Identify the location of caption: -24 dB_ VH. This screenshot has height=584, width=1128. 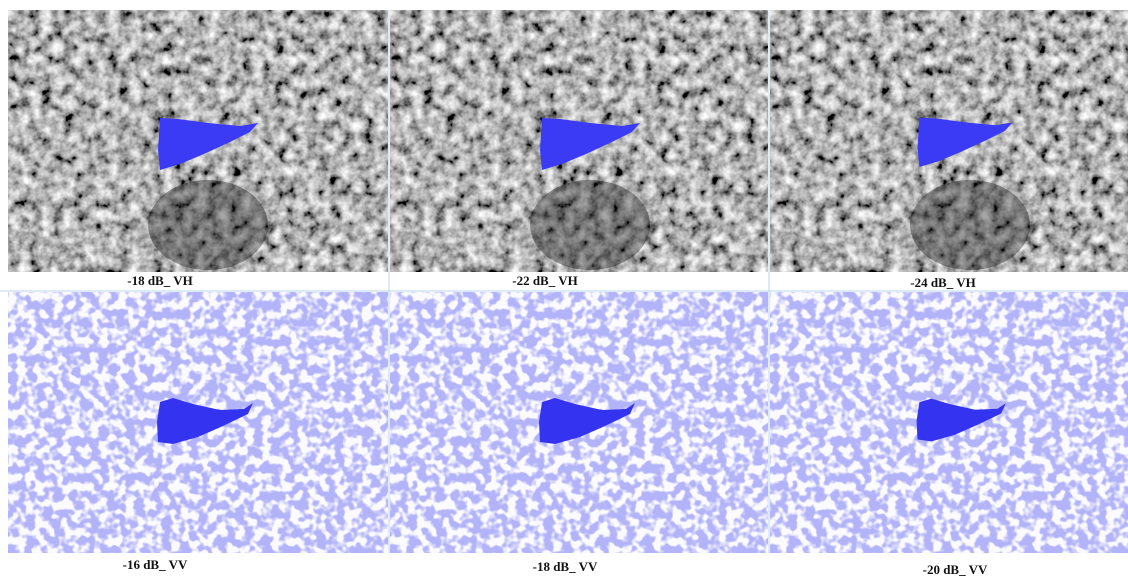
(943, 282).